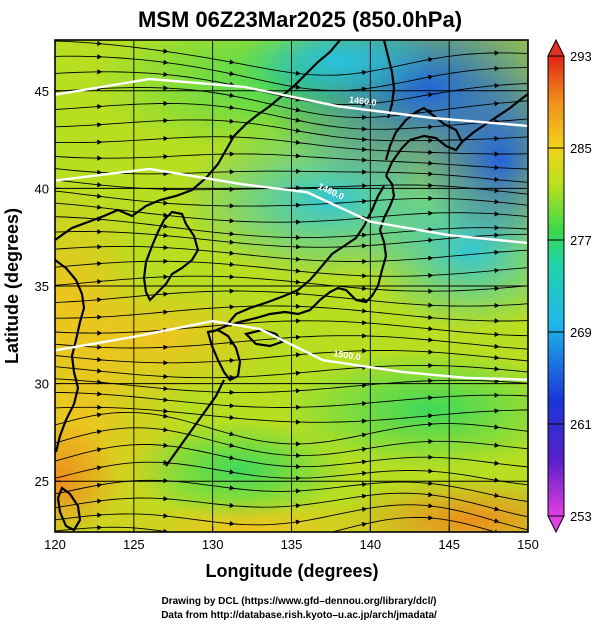 Image resolution: width=599 pixels, height=625 pixels. What do you see at coordinates (42, 384) in the screenshot?
I see `y-tick-label: 30` at bounding box center [42, 384].